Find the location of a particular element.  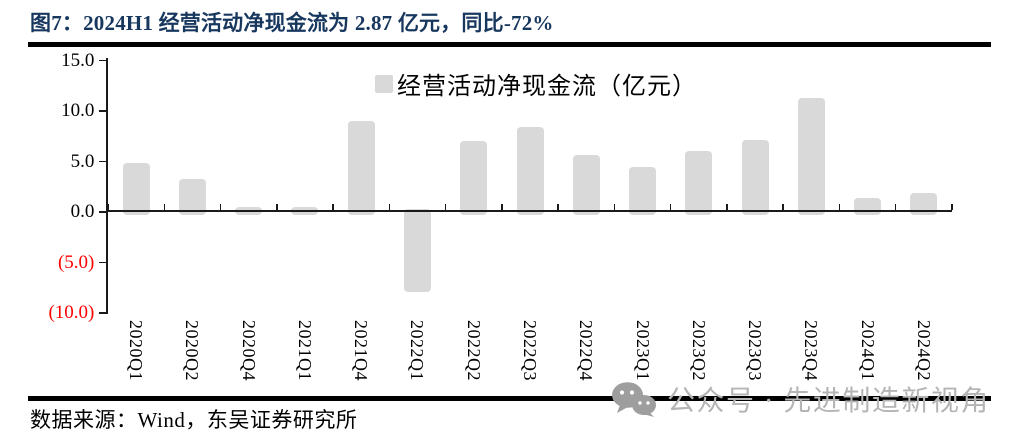

y-axis is located at coordinates (107, 186).